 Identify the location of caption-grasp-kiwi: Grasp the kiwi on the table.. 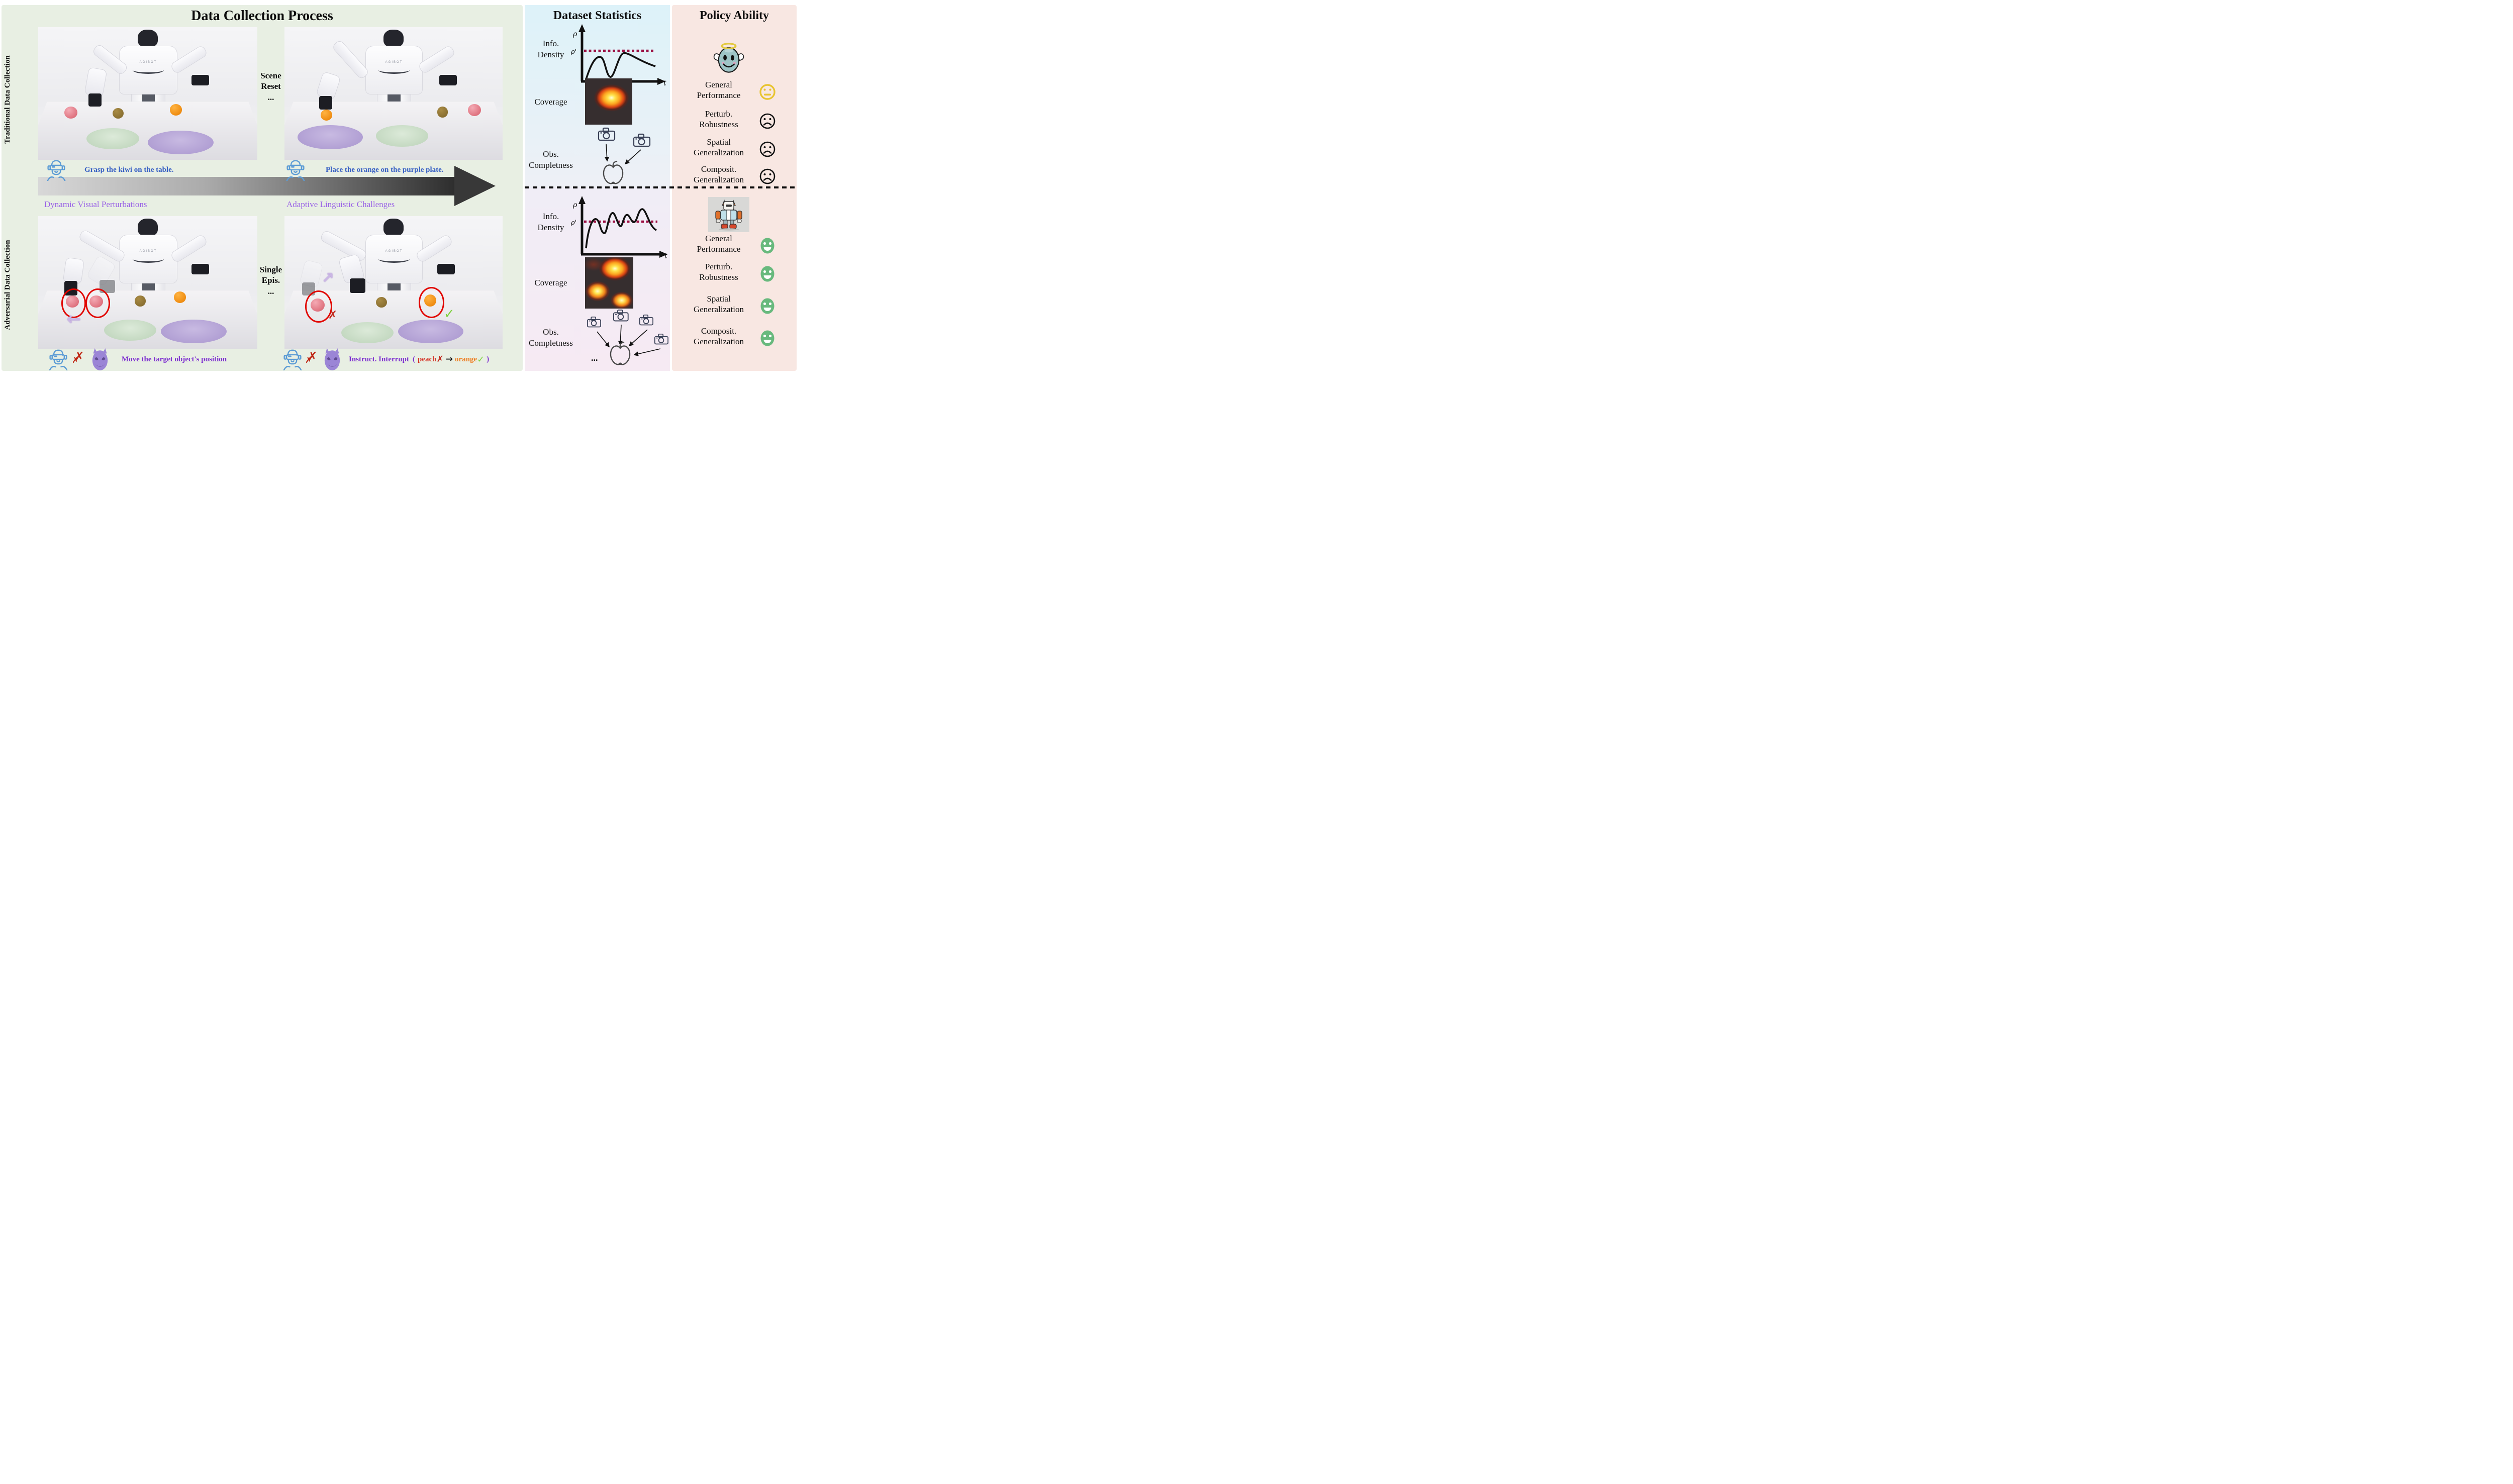
(151, 170).